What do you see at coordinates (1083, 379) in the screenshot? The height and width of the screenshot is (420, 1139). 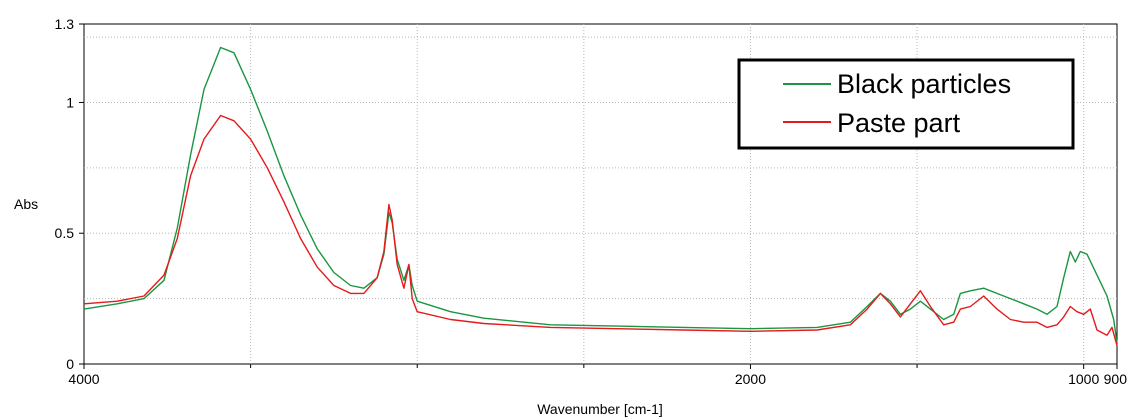 I see `x-tick-label: 1000` at bounding box center [1083, 379].